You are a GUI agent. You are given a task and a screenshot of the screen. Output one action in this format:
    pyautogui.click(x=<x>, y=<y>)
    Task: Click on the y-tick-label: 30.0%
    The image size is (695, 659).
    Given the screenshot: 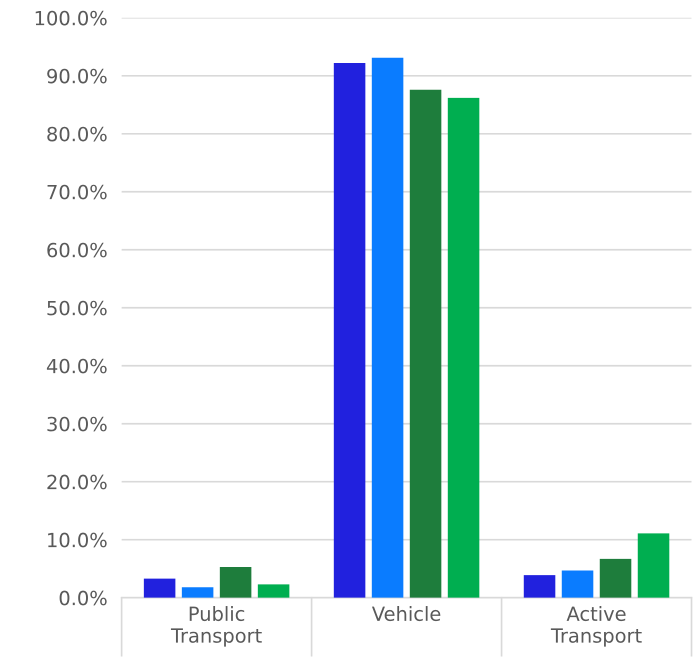 What is the action you would take?
    pyautogui.click(x=77, y=424)
    